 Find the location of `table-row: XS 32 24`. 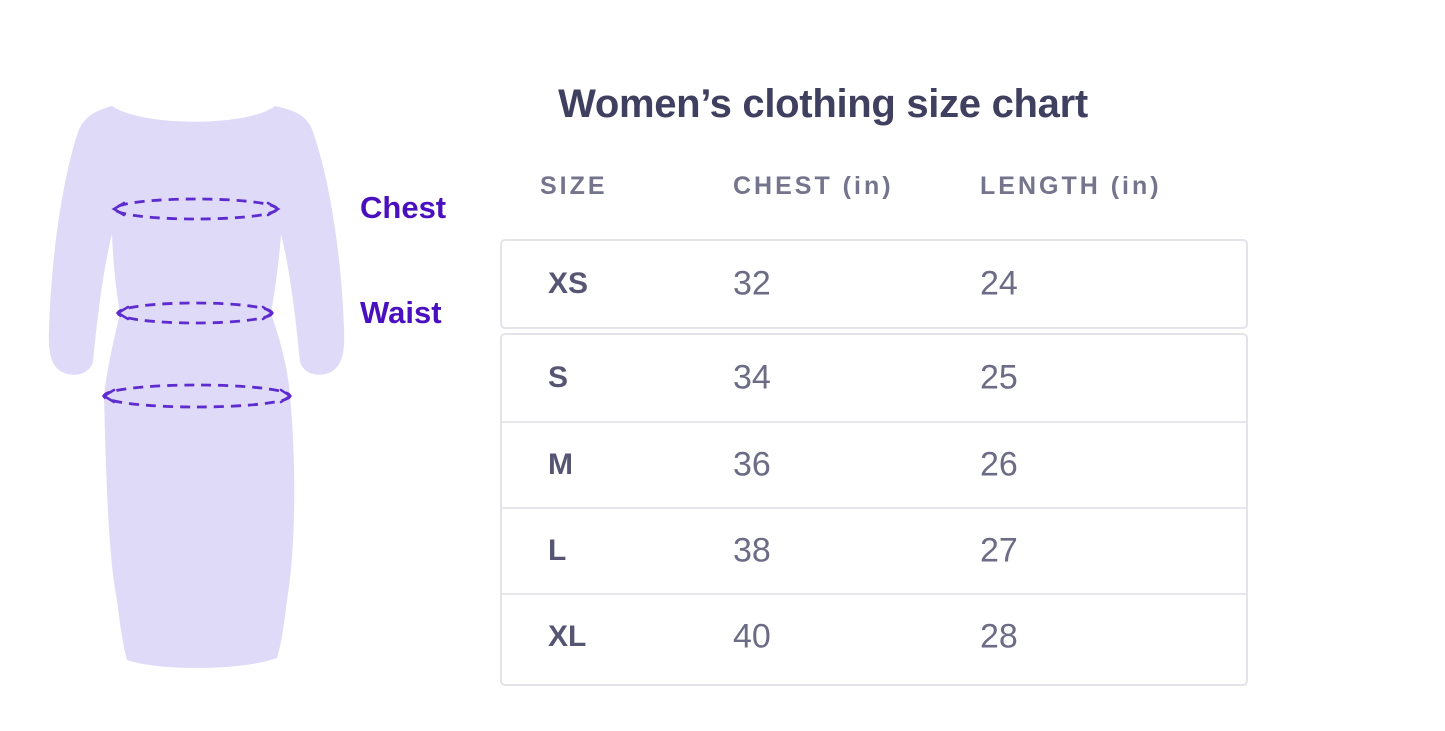

table-row: XS 32 24 is located at coordinates (874, 284).